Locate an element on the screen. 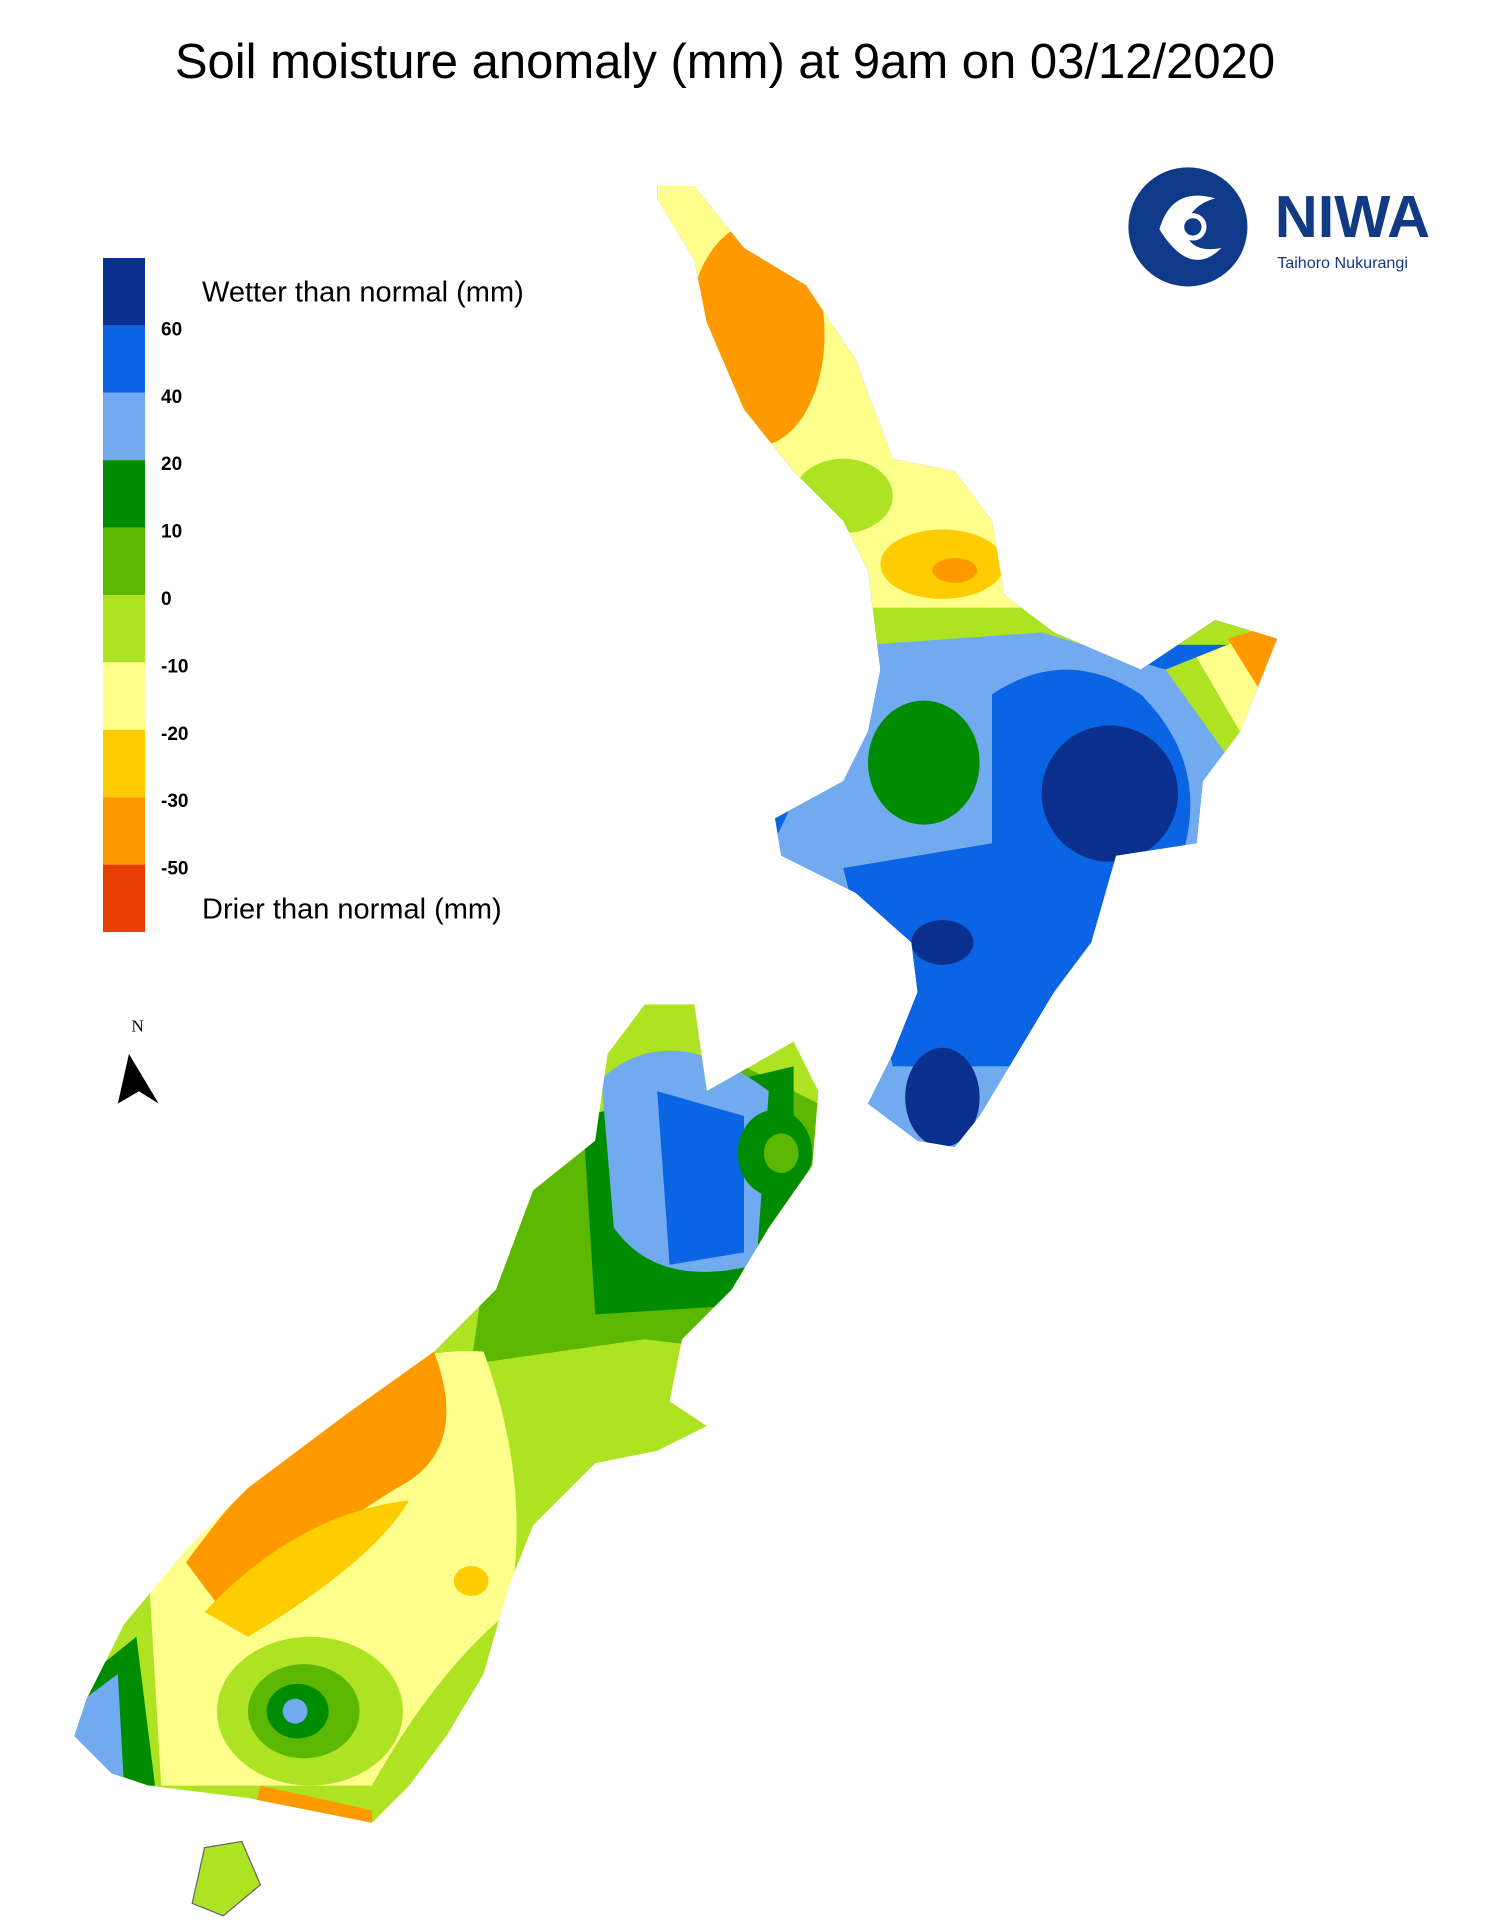  legend-tick-label: 10 is located at coordinates (171, 532).